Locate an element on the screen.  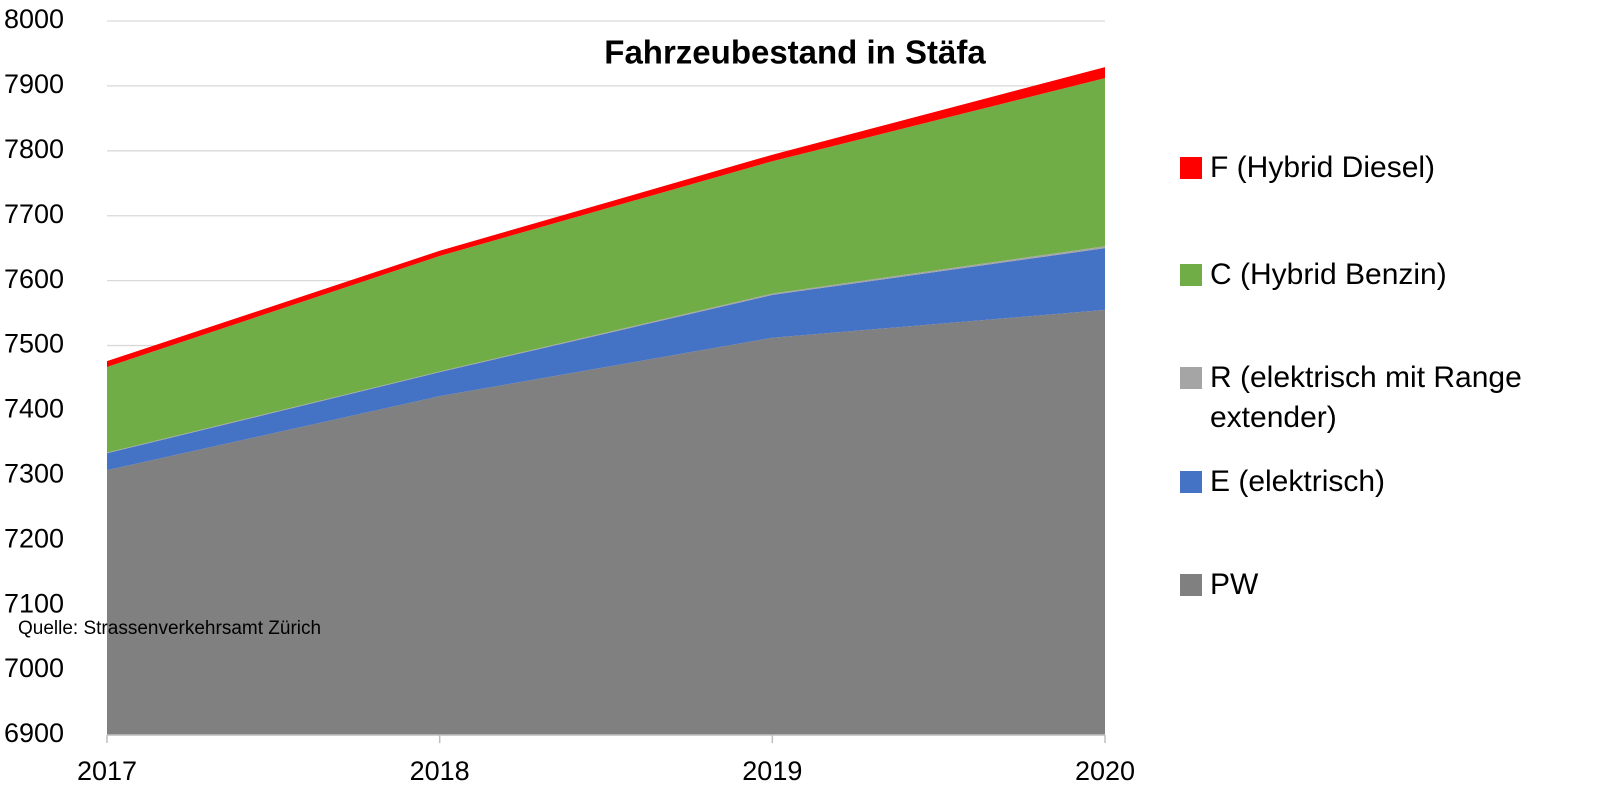
legend-item: C (Hybrid Benzin) is located at coordinates (1380, 275).